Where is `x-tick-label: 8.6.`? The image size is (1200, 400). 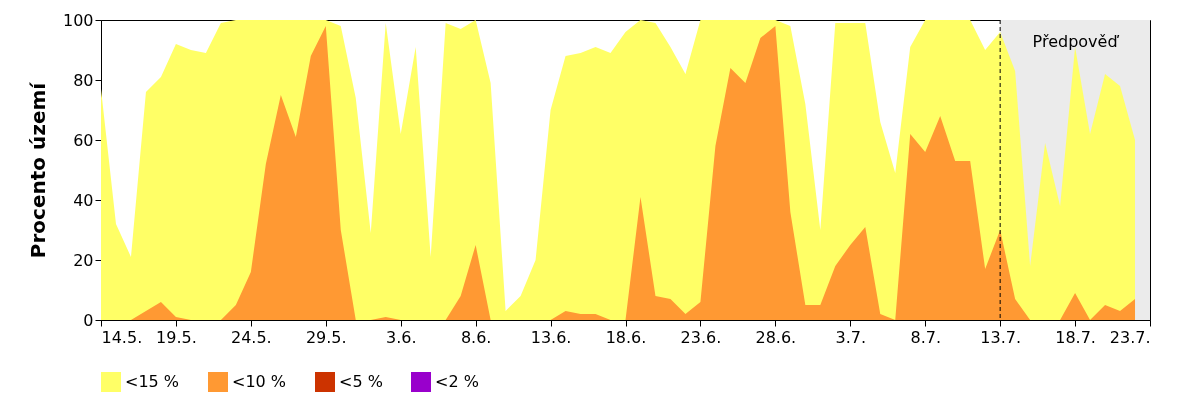 x-tick-label: 8.6. is located at coordinates (476, 337).